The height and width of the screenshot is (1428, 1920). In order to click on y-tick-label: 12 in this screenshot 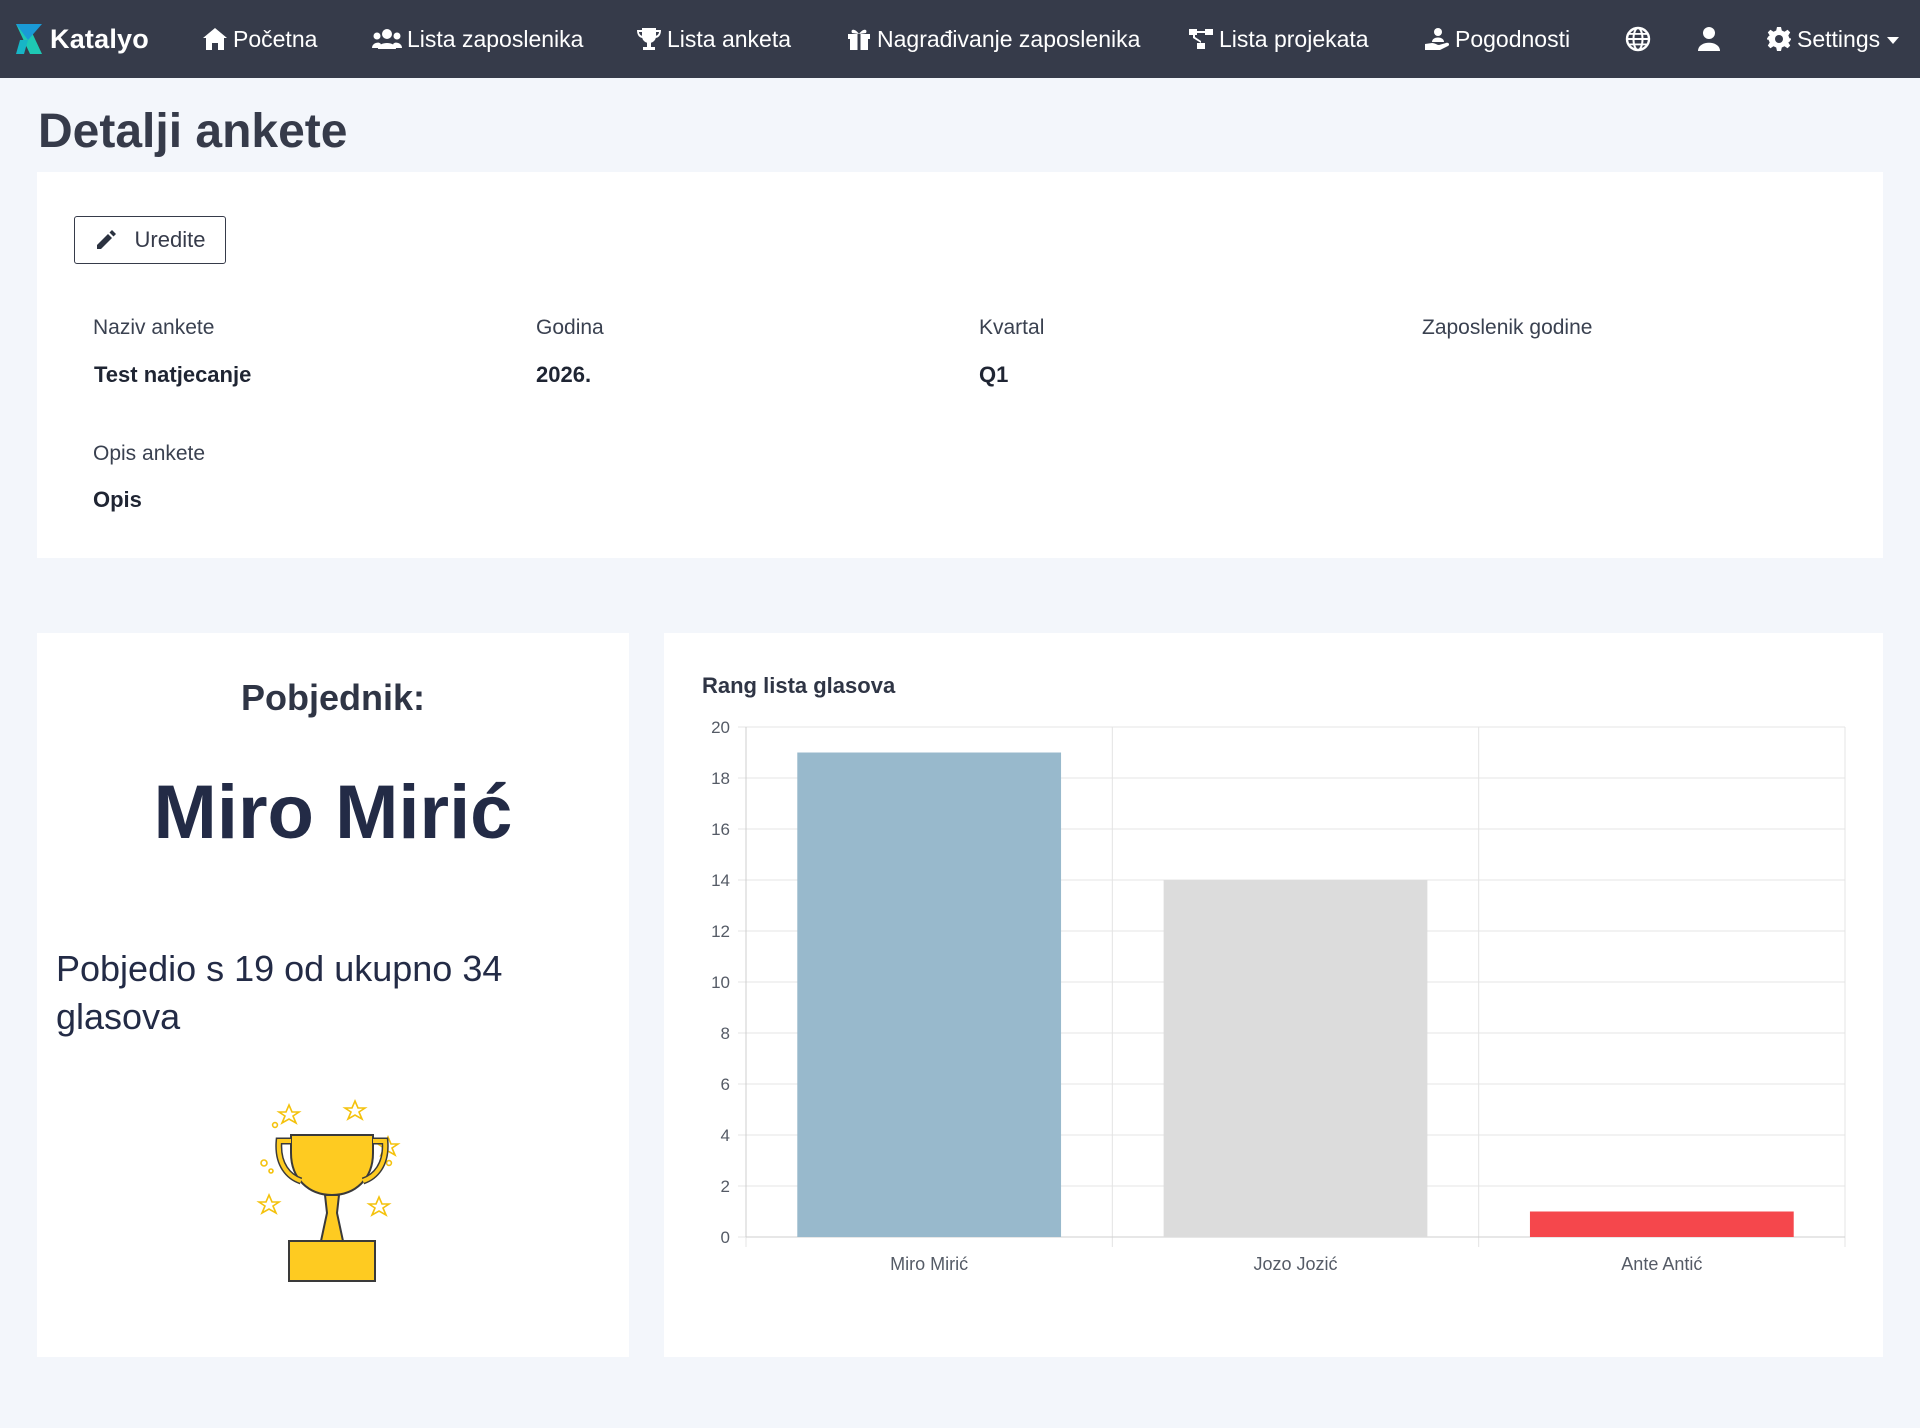, I will do `click(720, 931)`.